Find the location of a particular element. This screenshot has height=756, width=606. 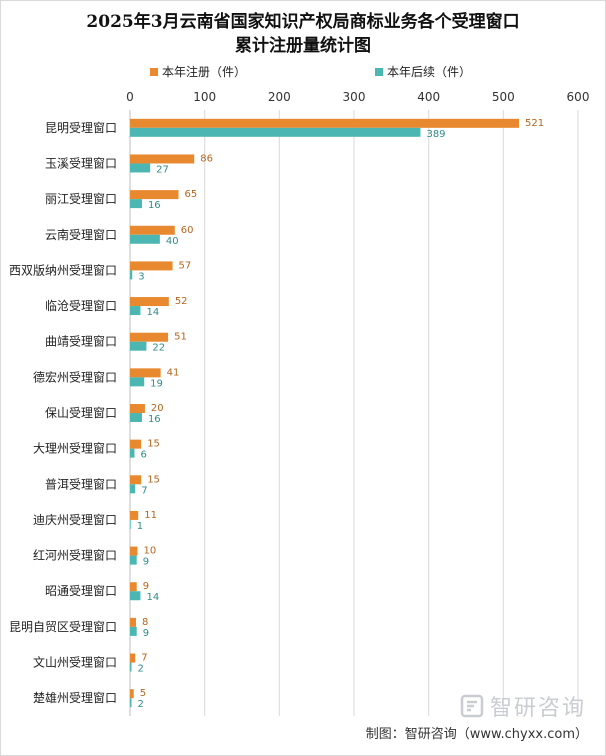

legend-item-series2: 本年后续（件） is located at coordinates (423, 71).